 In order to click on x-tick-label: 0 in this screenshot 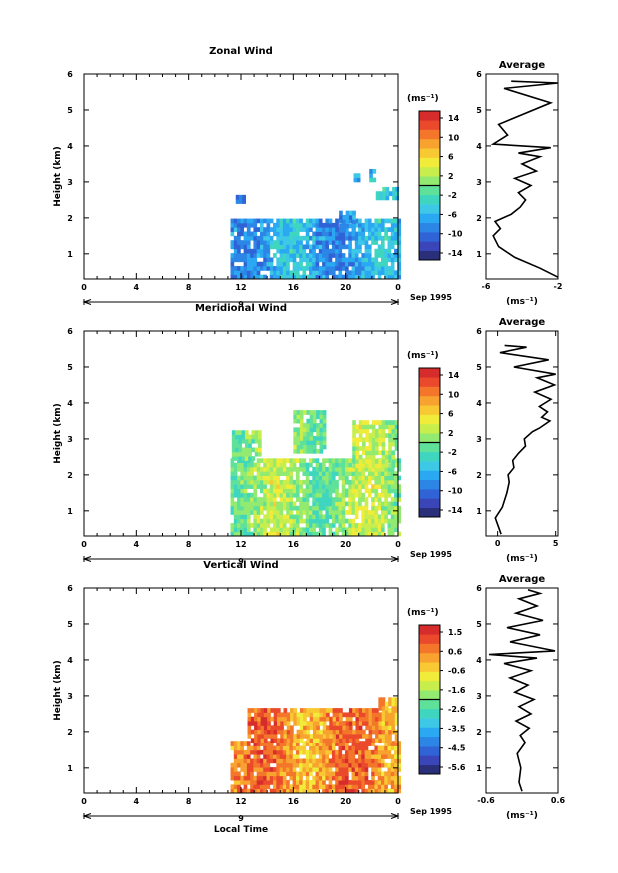, I will do `click(398, 287)`.